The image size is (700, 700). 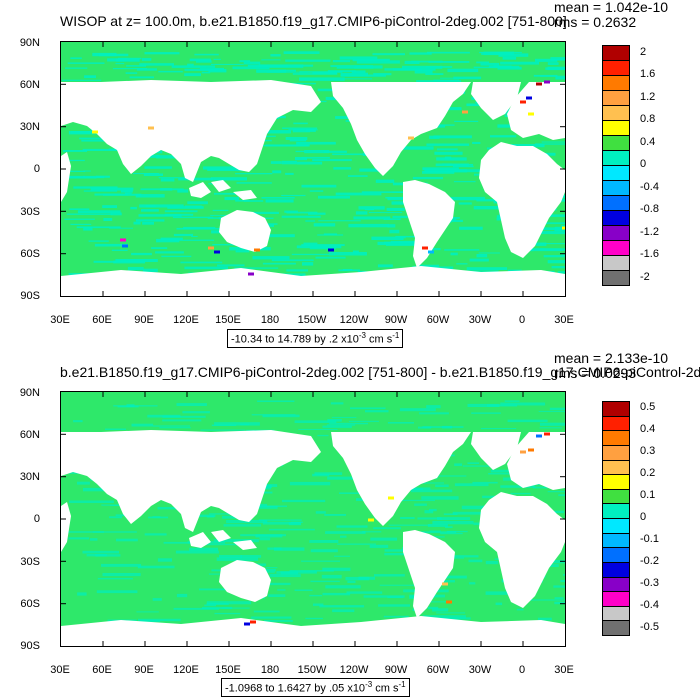 I want to click on panel-1-lon-label: 30E, so click(x=60, y=320).